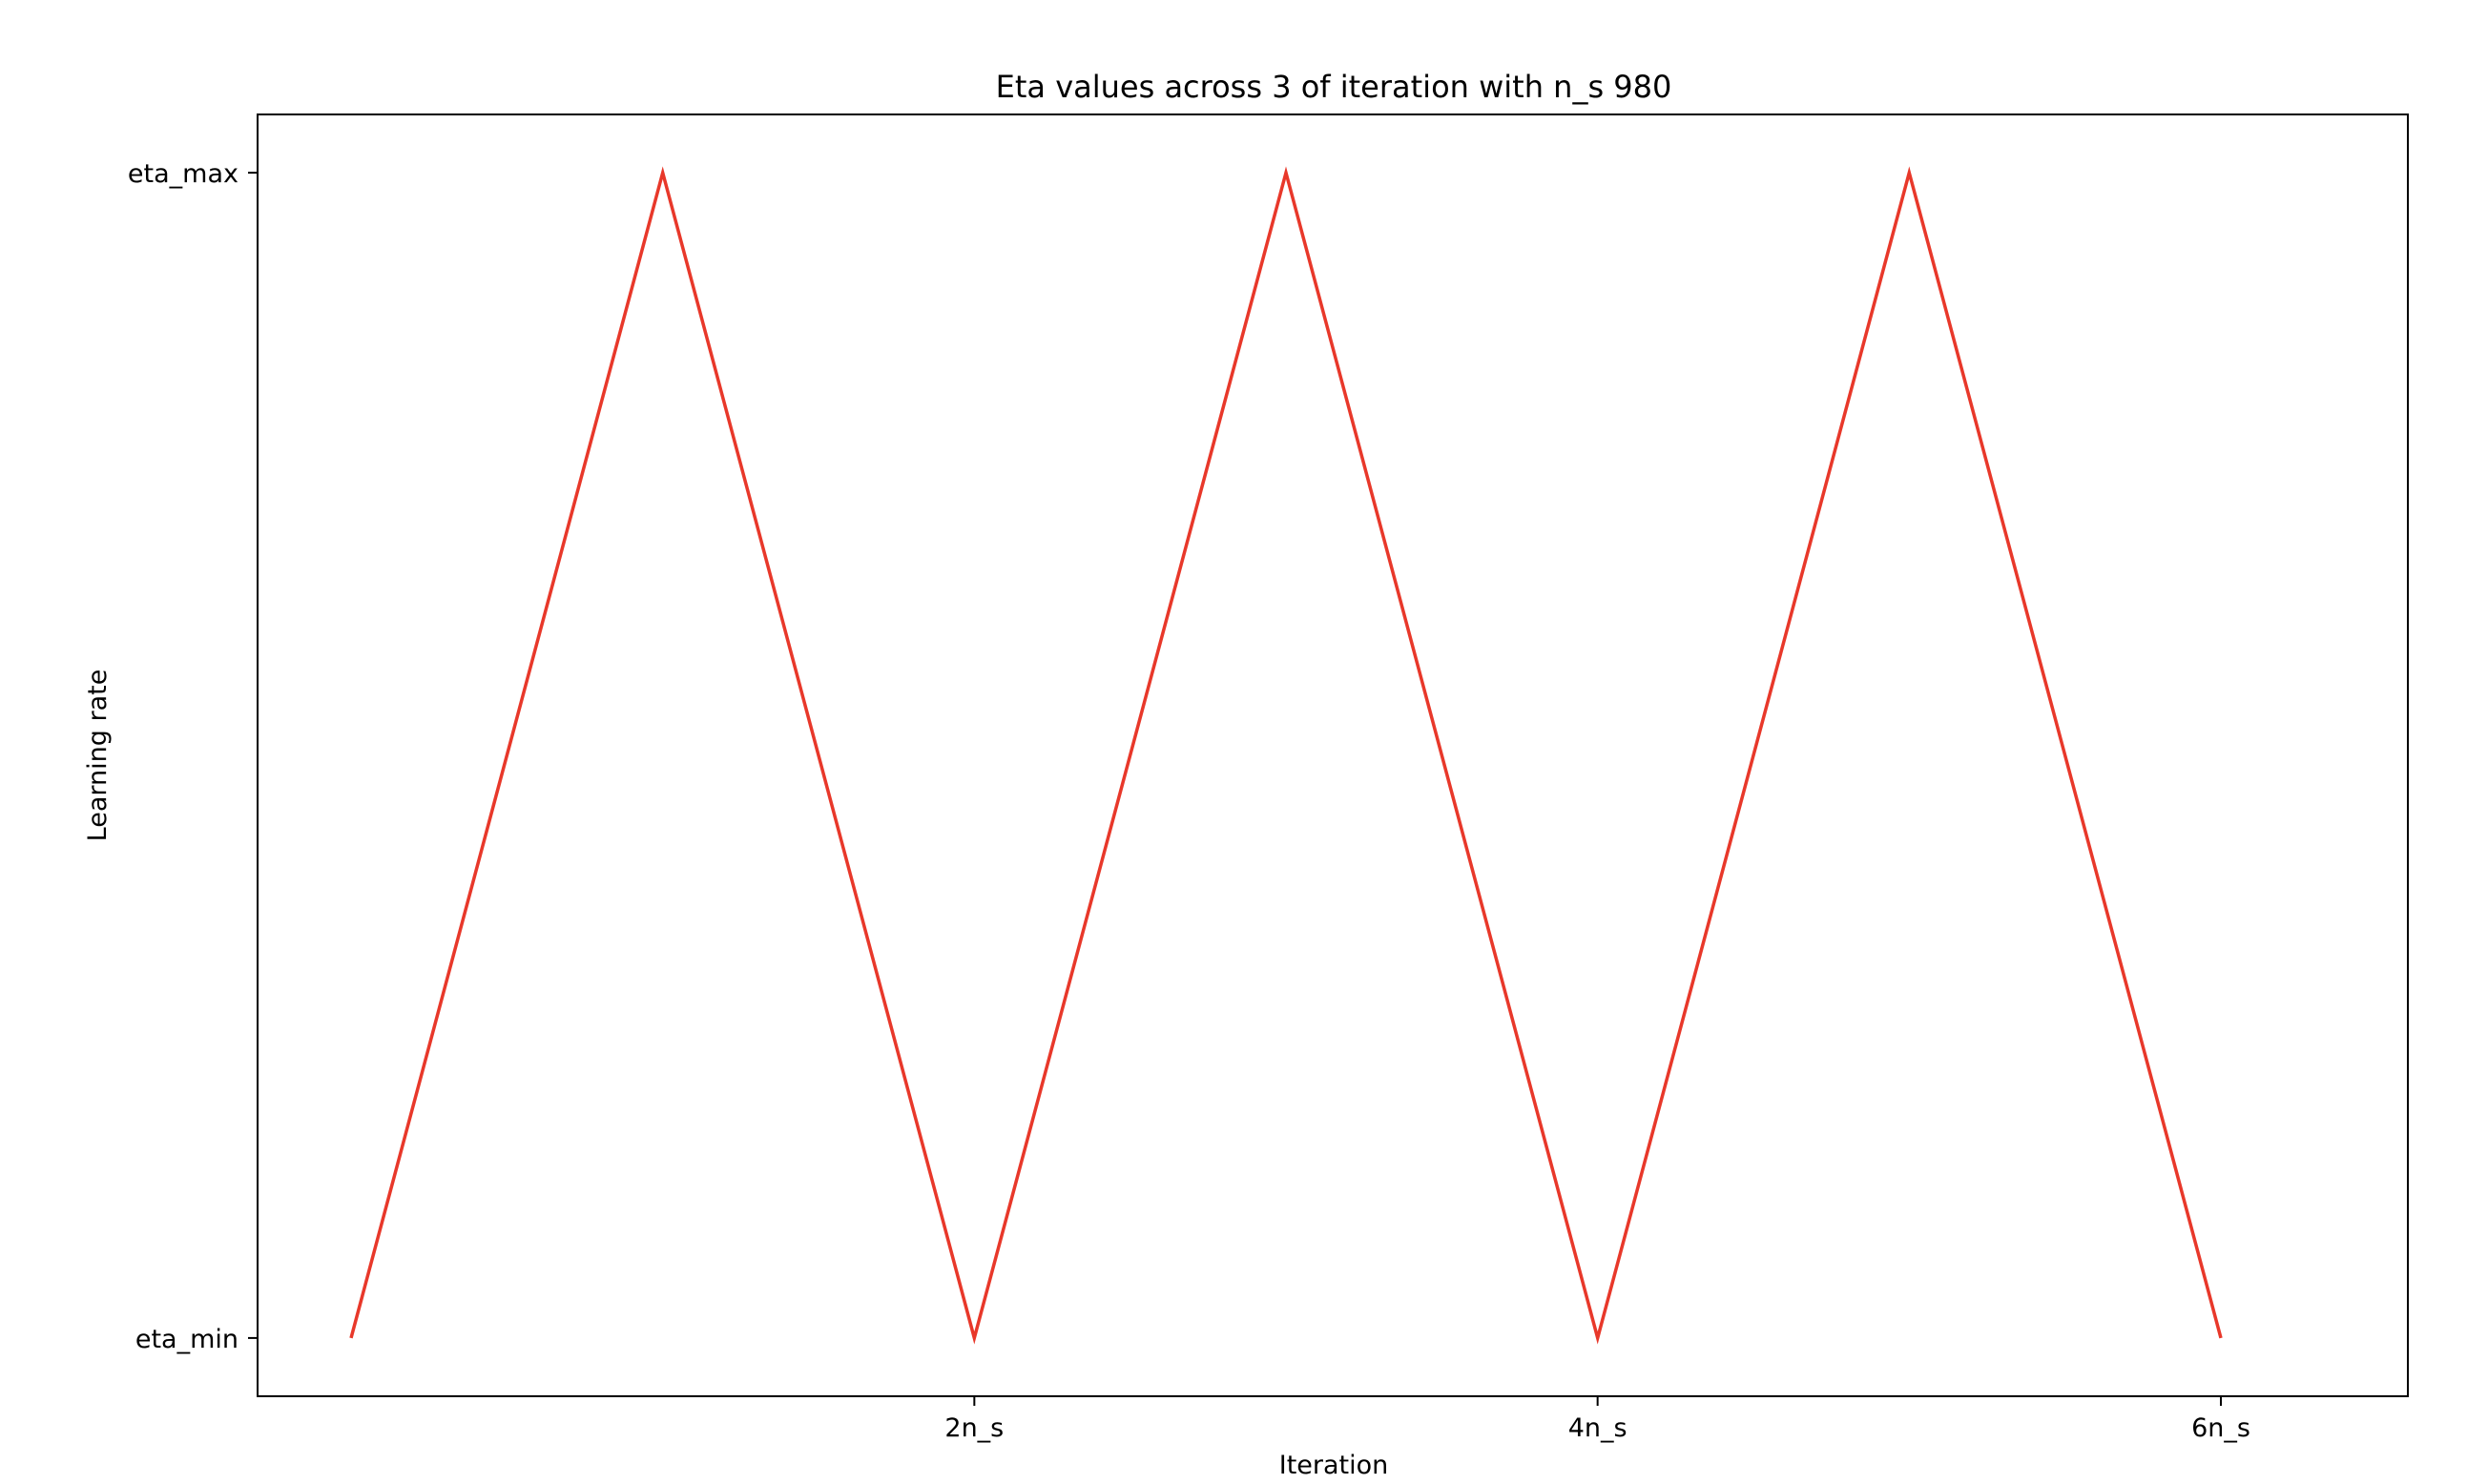  I want to click on y-axis-label: Learning rate, so click(98, 756).